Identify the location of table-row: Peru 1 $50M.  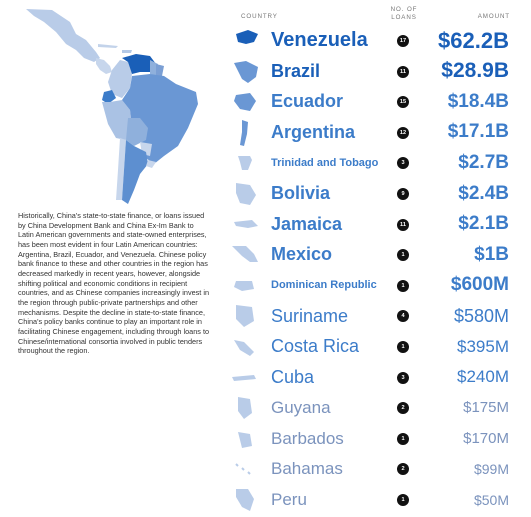
(378, 500).